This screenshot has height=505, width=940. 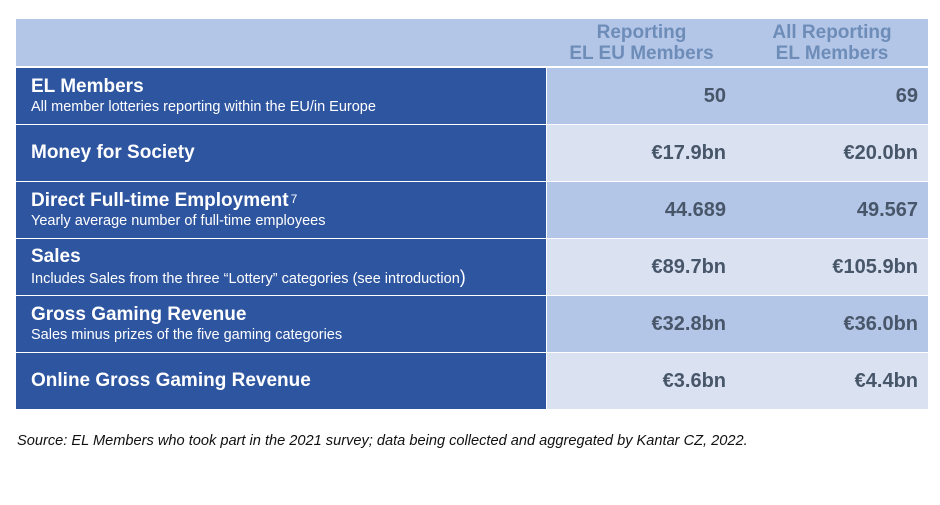 I want to click on row-label: Online Gross Gaming Revenue, so click(x=281, y=380).